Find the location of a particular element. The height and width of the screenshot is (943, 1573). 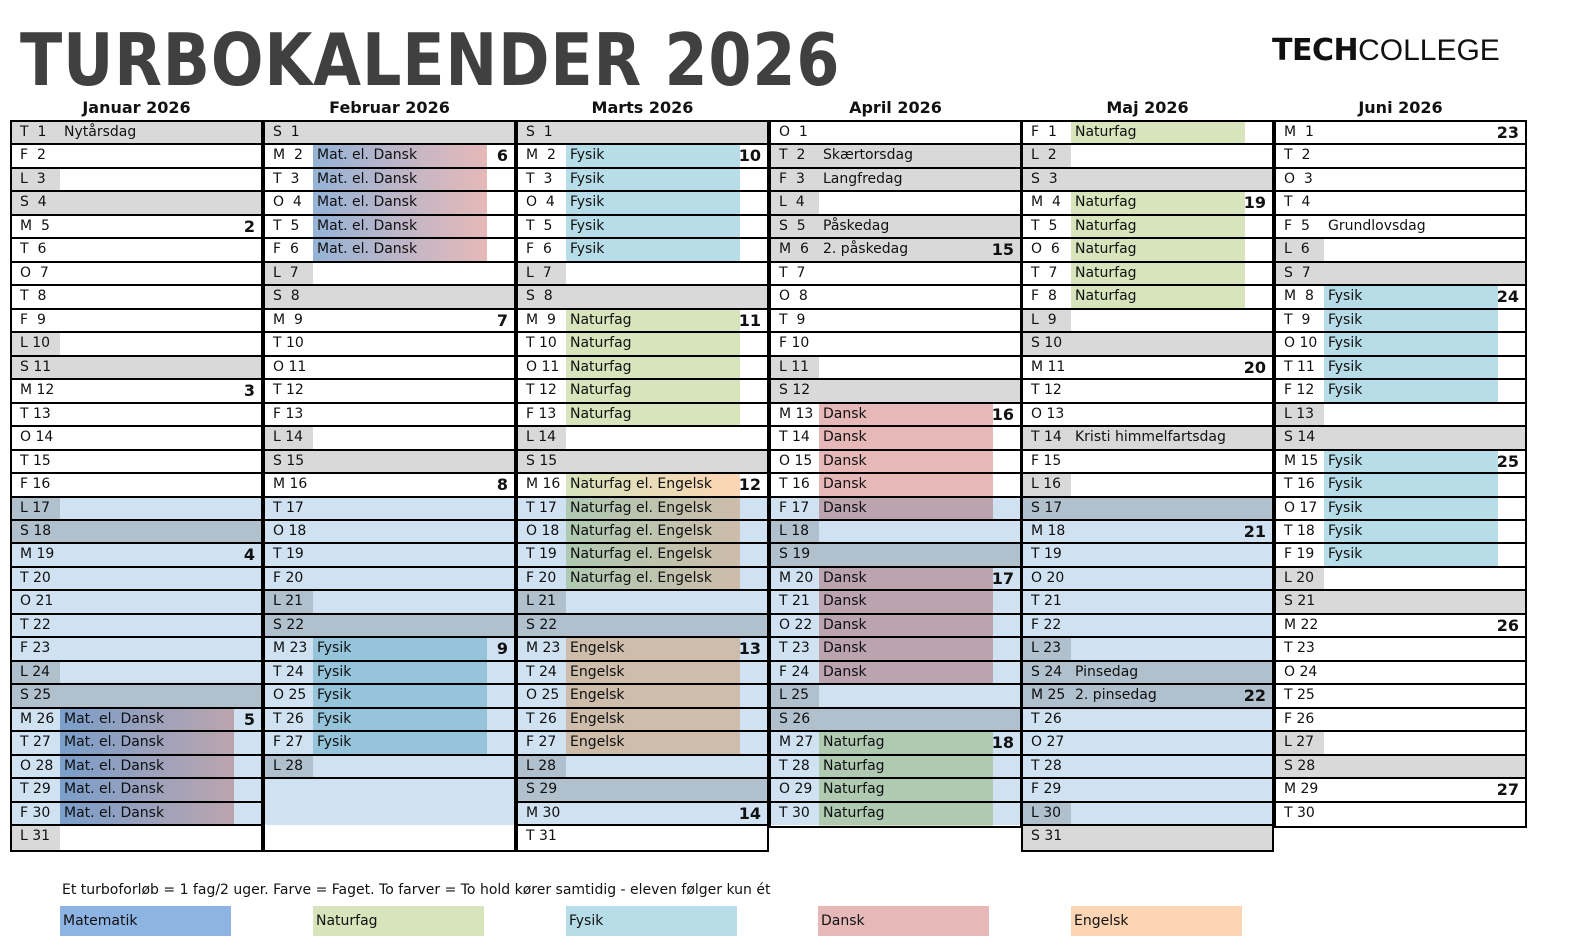

day-row: T 2 is located at coordinates (1400, 157).